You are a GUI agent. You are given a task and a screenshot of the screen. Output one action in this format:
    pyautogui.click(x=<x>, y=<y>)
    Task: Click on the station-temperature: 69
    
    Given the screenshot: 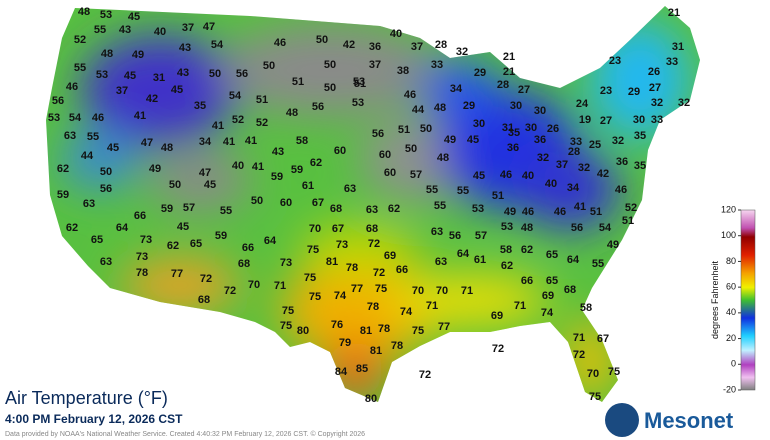 What is the action you would take?
    pyautogui.click(x=548, y=296)
    